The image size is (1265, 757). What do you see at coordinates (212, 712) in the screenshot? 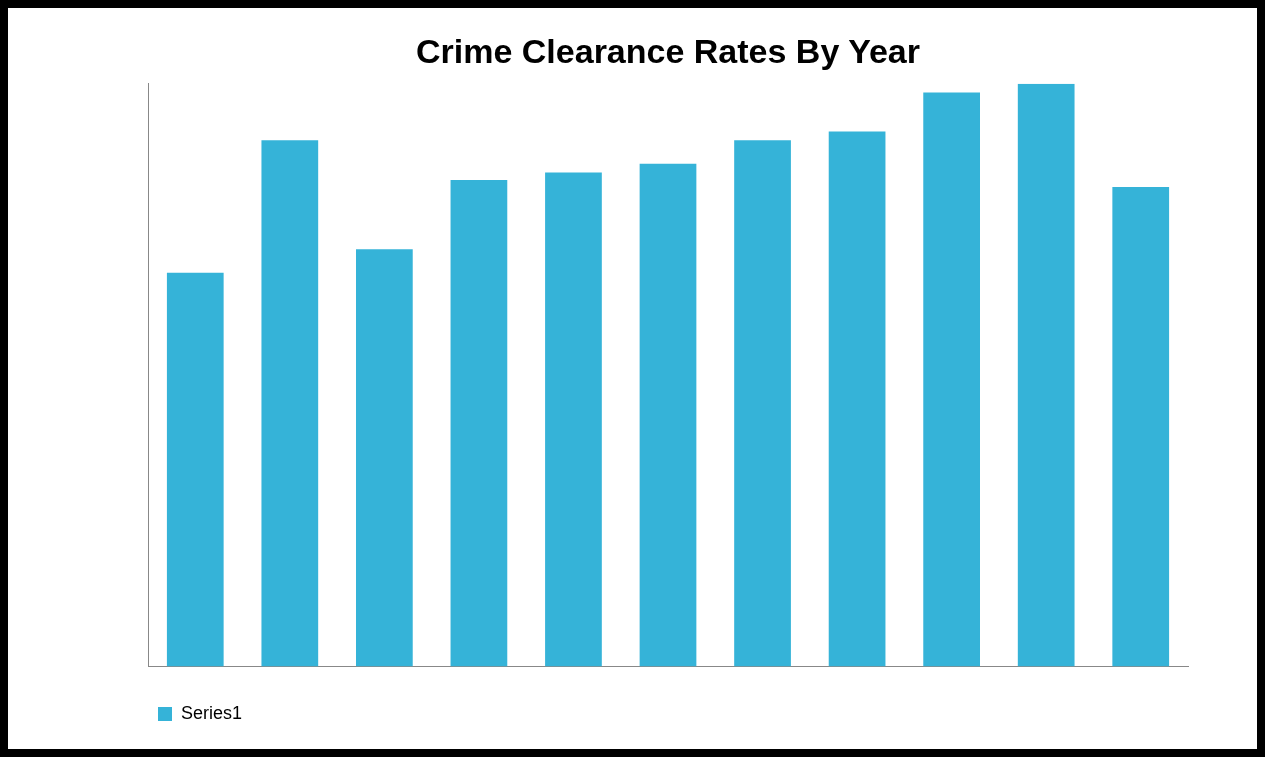
I see `legend-label: Series1` at bounding box center [212, 712].